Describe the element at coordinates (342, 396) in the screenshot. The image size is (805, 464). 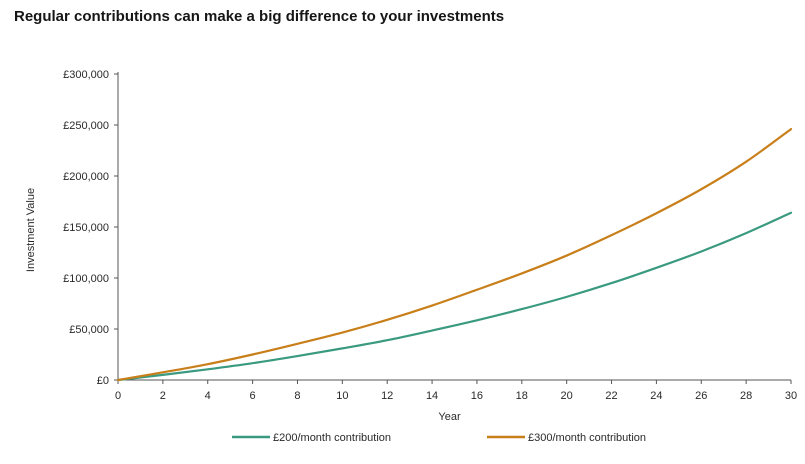
I see `x-tick-label: 10` at that location.